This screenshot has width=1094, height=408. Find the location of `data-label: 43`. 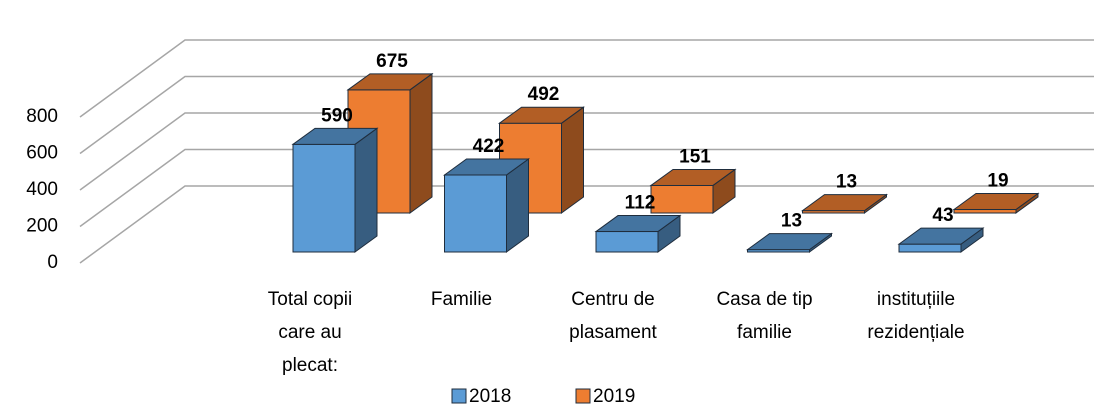

data-label: 43 is located at coordinates (942, 215).